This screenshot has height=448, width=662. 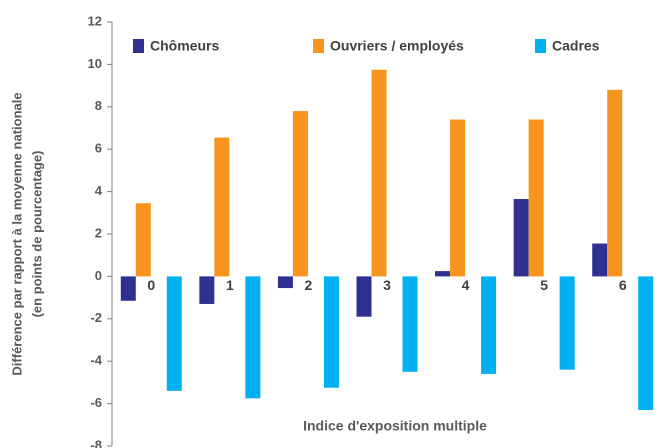 What do you see at coordinates (230, 285) in the screenshot?
I see `x-tick-label: 1` at bounding box center [230, 285].